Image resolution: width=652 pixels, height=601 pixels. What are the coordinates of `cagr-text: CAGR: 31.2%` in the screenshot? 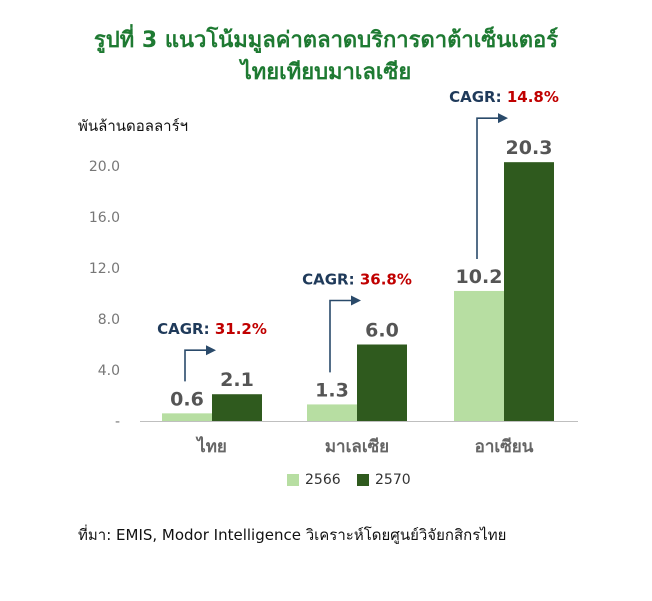 It's located at (212, 329).